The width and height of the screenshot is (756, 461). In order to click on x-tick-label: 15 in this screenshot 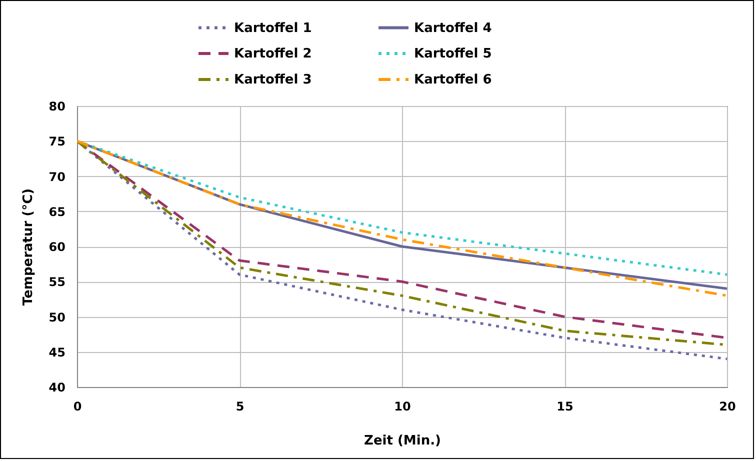, I will do `click(565, 407)`.